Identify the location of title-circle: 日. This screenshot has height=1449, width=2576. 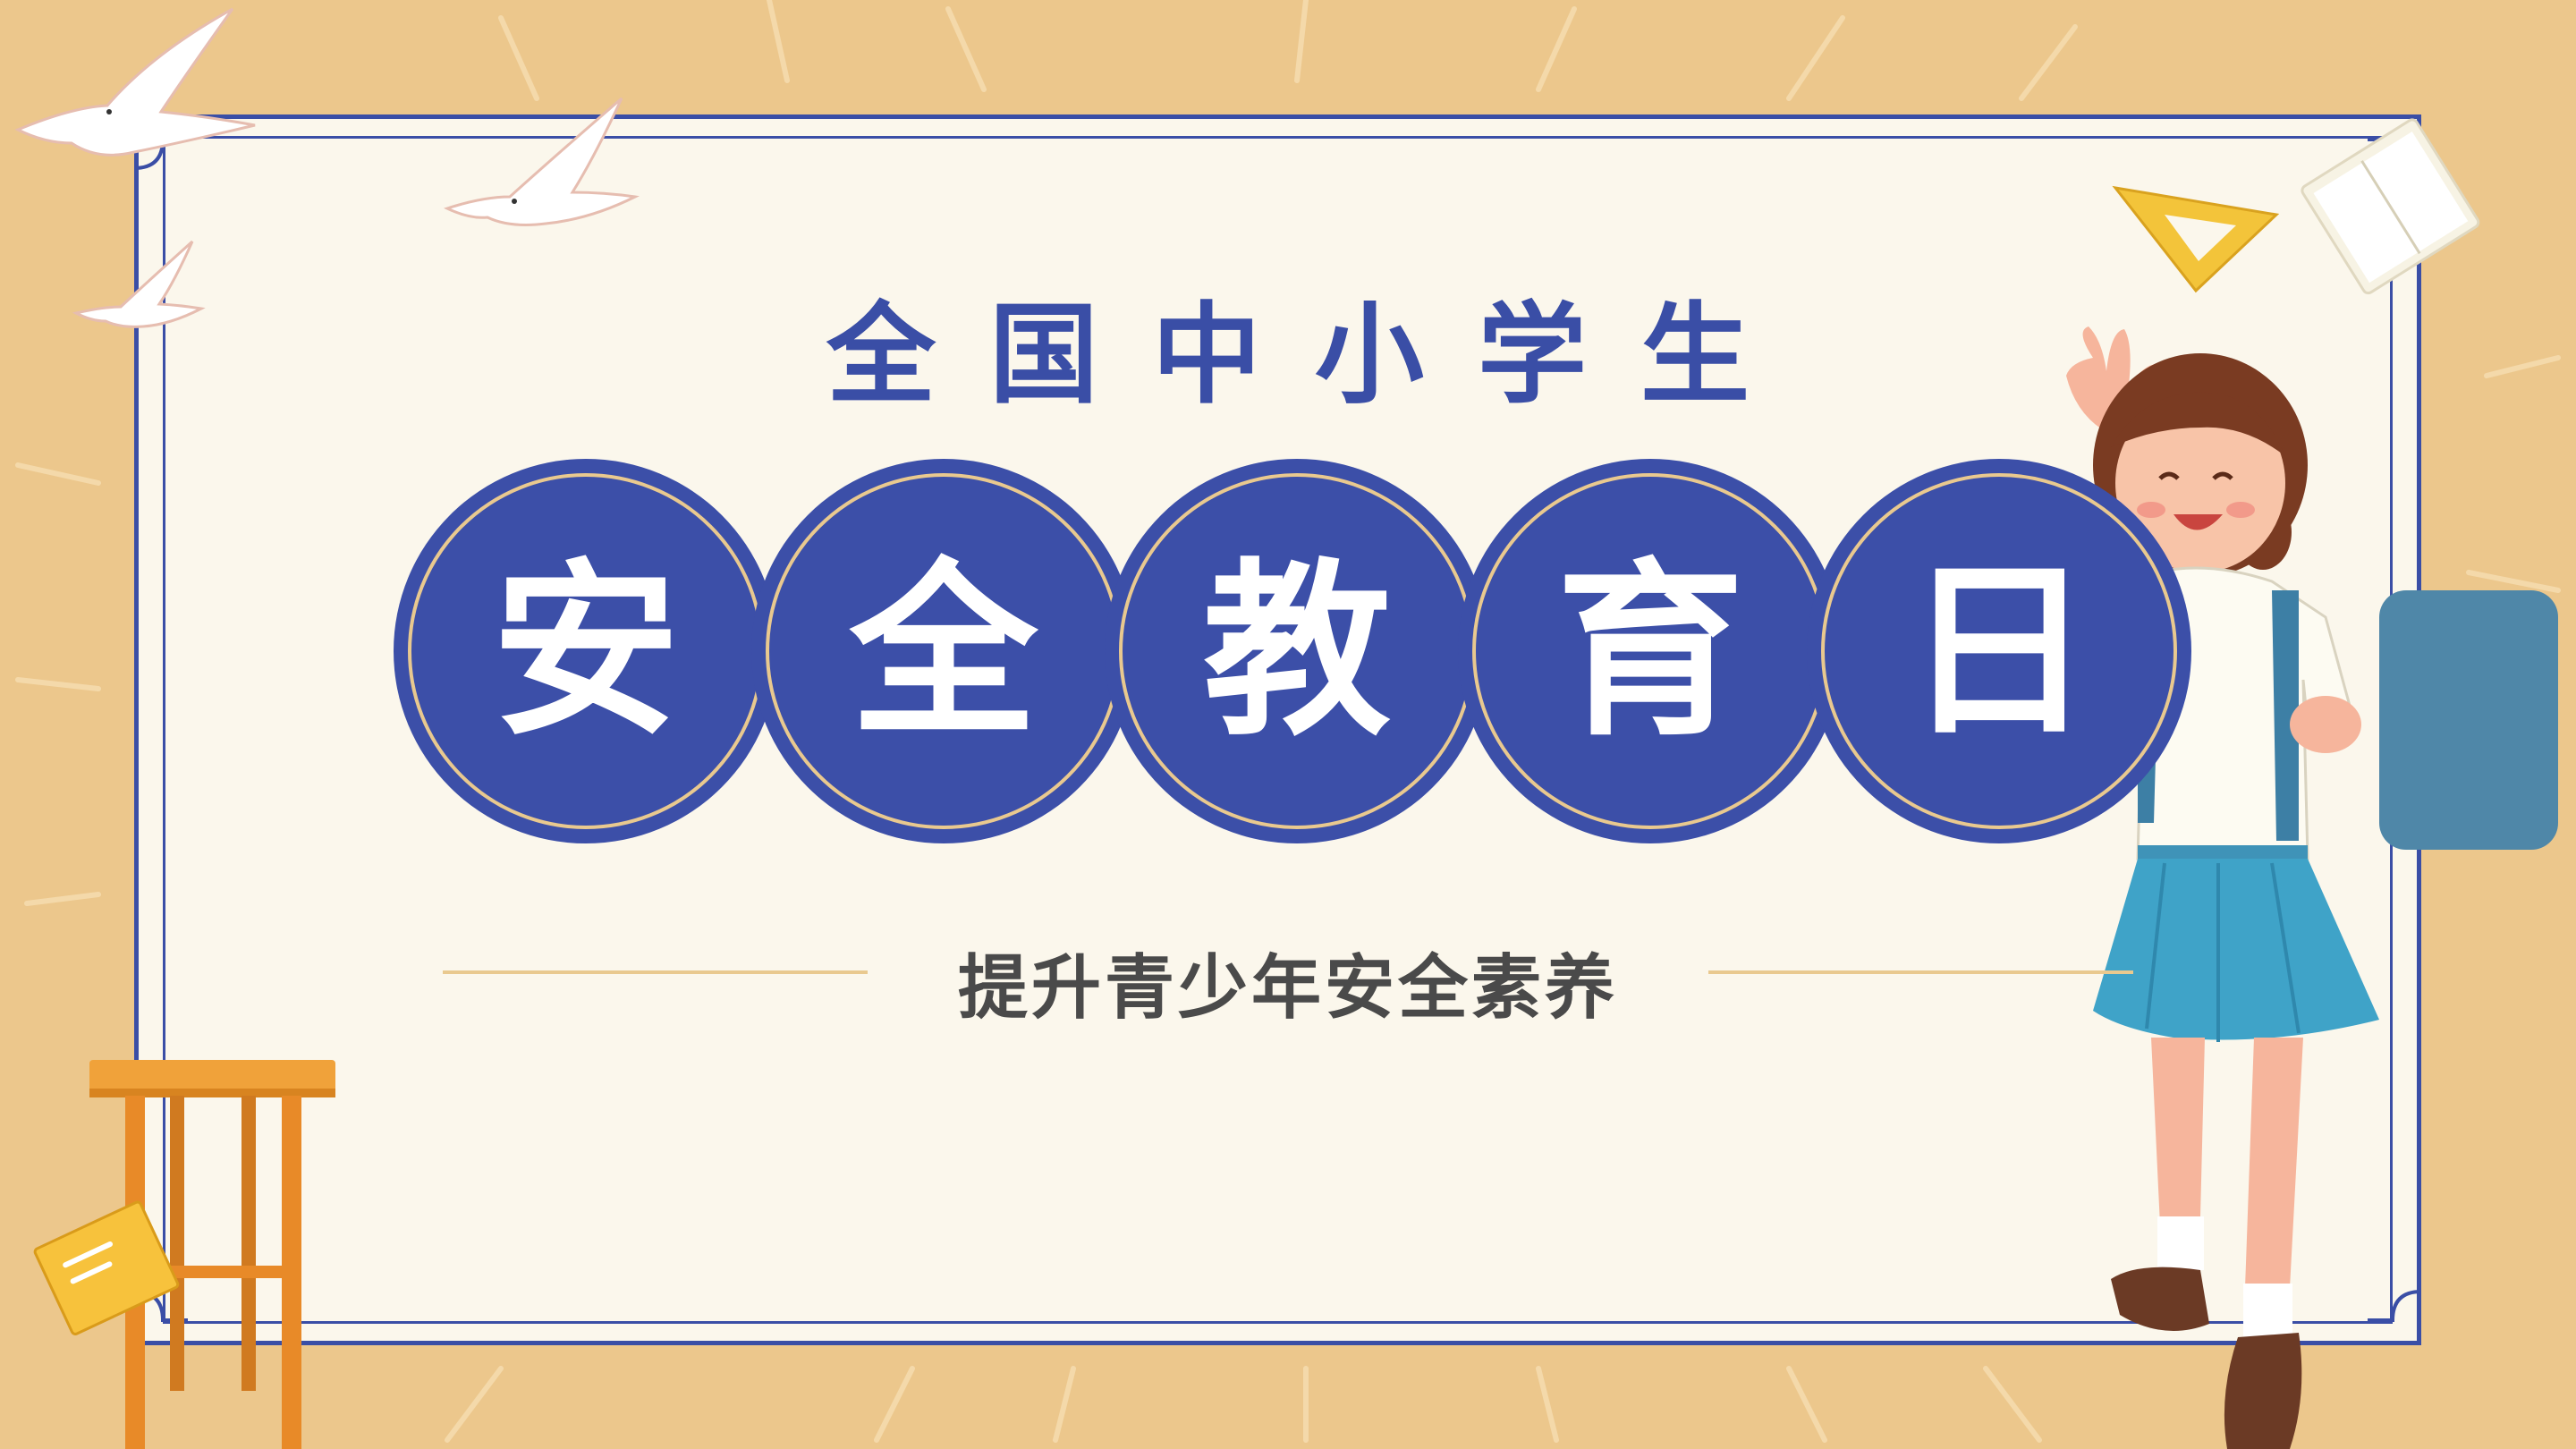
(1999, 651).